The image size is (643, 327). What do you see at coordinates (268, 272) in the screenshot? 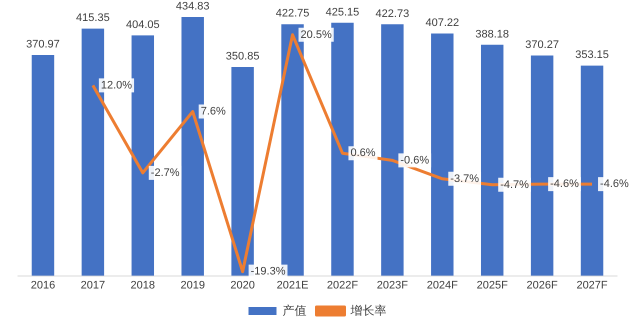
I see `data-label: -19.3%` at bounding box center [268, 272].